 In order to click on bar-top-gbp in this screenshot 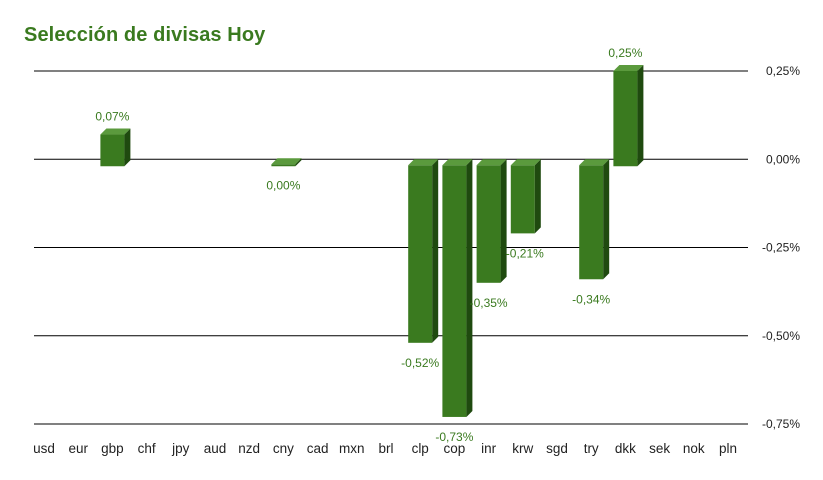, I will do `click(115, 131)`.